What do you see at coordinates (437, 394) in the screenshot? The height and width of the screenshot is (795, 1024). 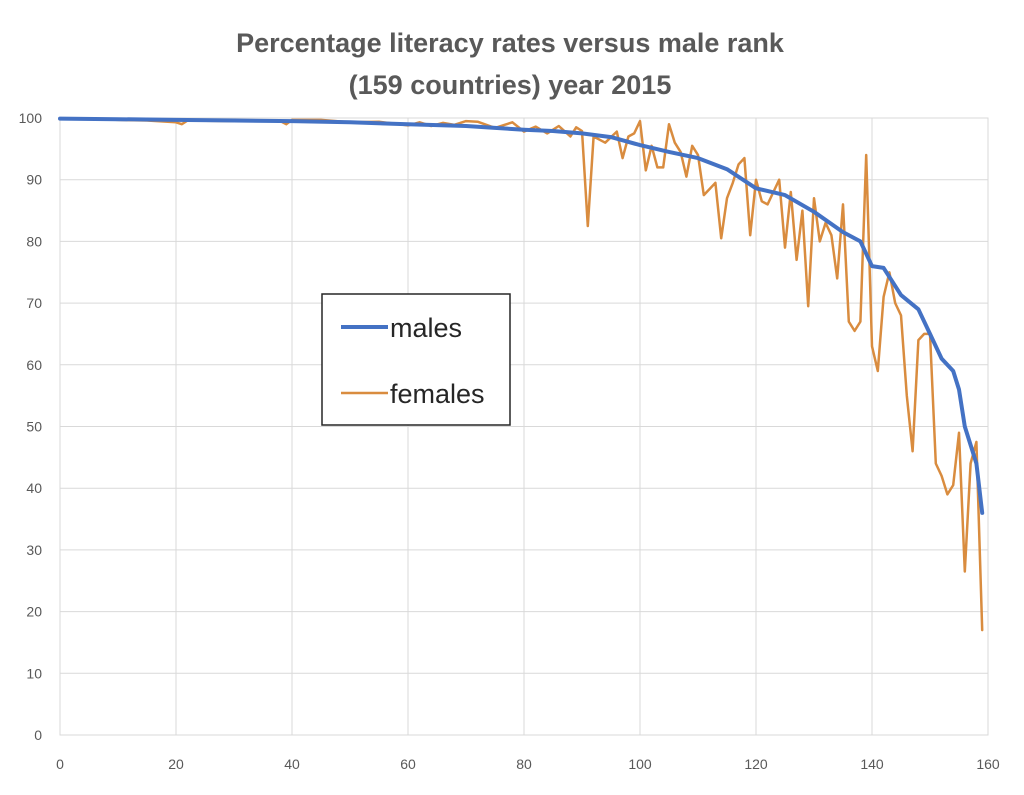 I see `legend-label-females: females` at bounding box center [437, 394].